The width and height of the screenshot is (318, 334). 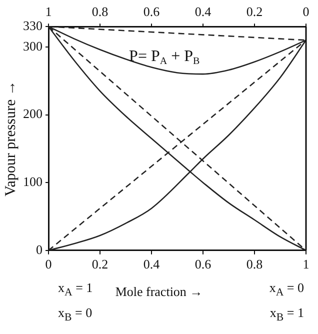 What do you see at coordinates (32, 182) in the screenshot?
I see `y-tick-label: 100` at bounding box center [32, 182].